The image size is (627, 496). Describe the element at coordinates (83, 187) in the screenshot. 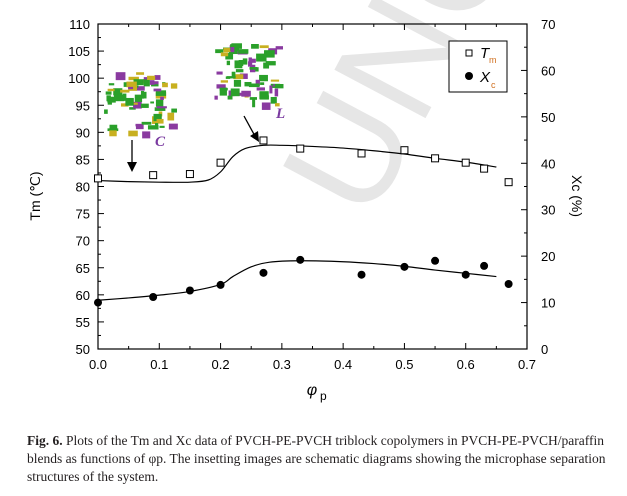

I see `y-left-tick-label: 80` at that location.